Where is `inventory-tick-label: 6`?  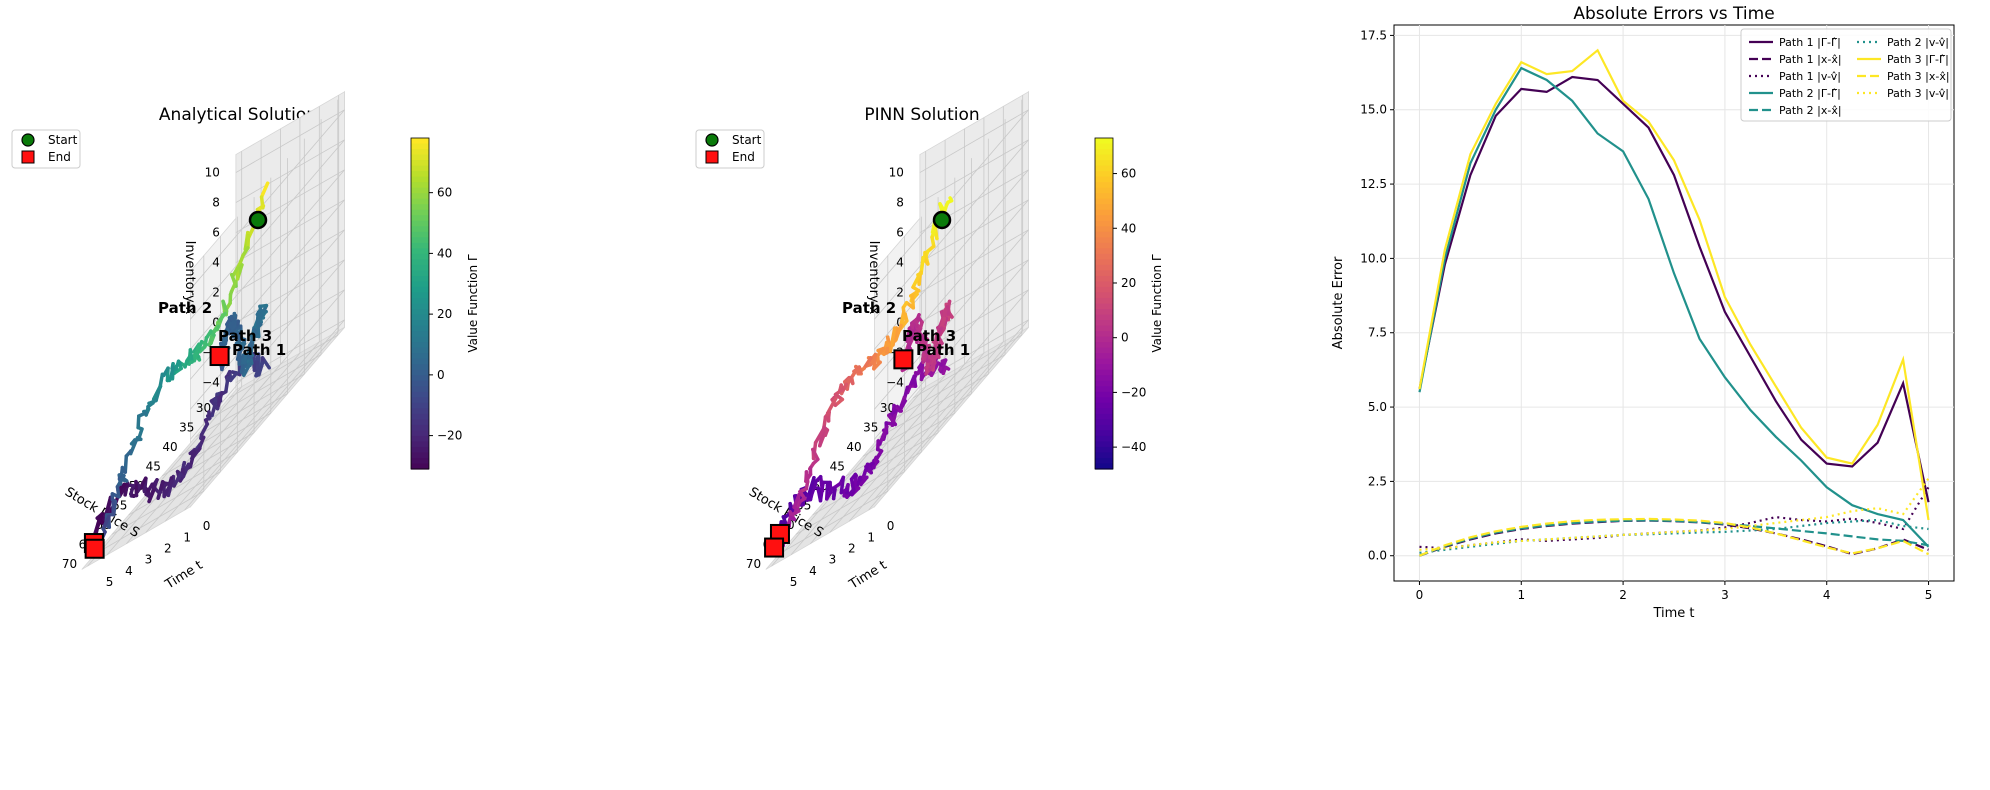
inventory-tick-label: 6 is located at coordinates (216, 233).